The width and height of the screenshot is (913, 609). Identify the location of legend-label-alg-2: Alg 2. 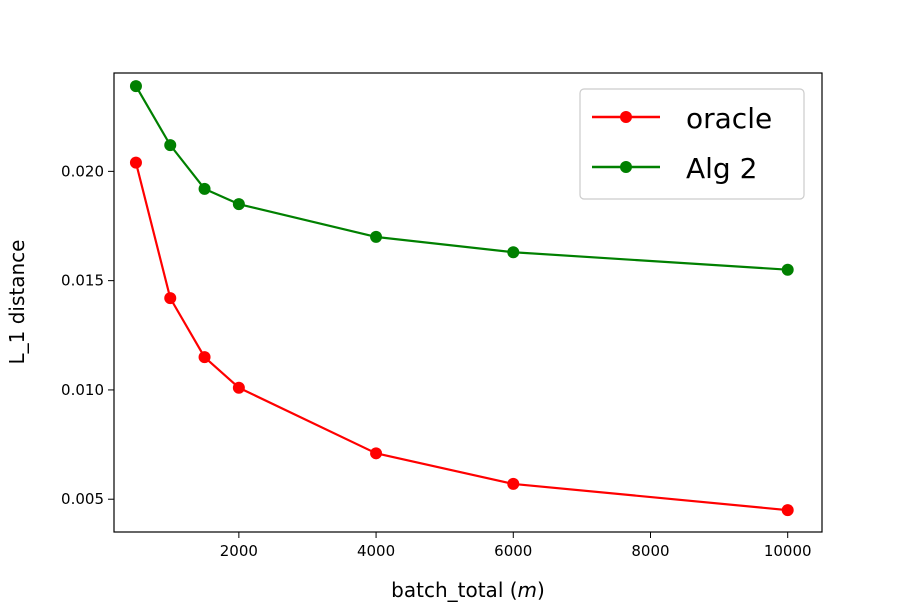
(721, 168).